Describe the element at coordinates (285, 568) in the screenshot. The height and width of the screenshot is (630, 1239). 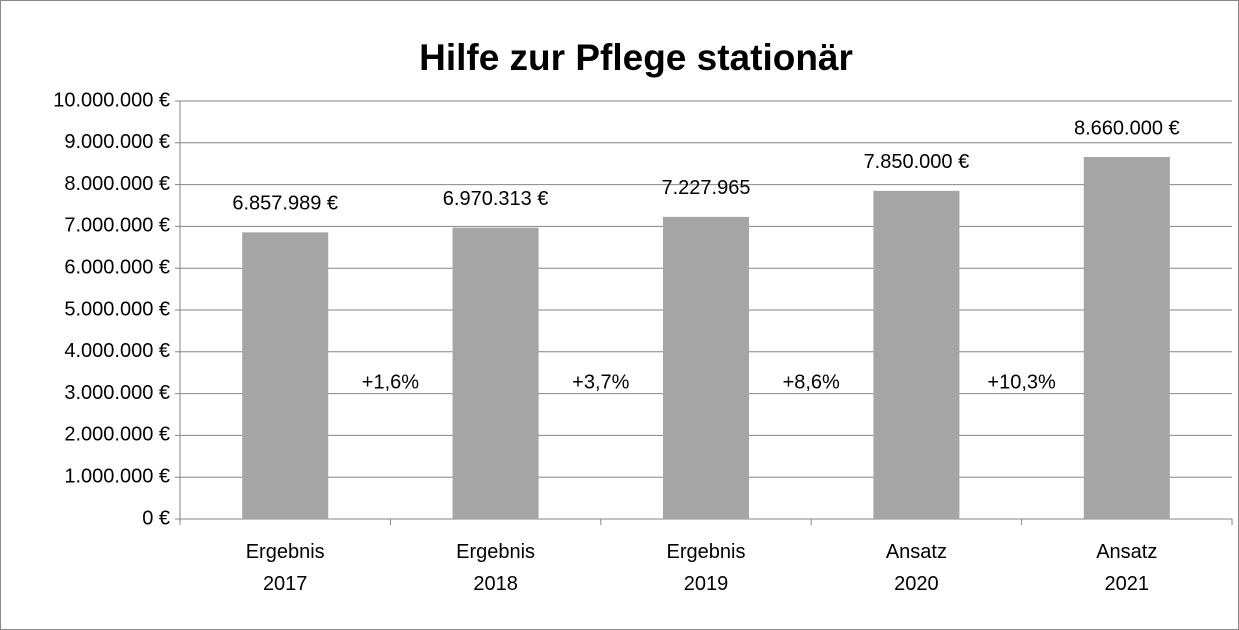
I see `x-tick-label: Ergebnis 2017` at that location.